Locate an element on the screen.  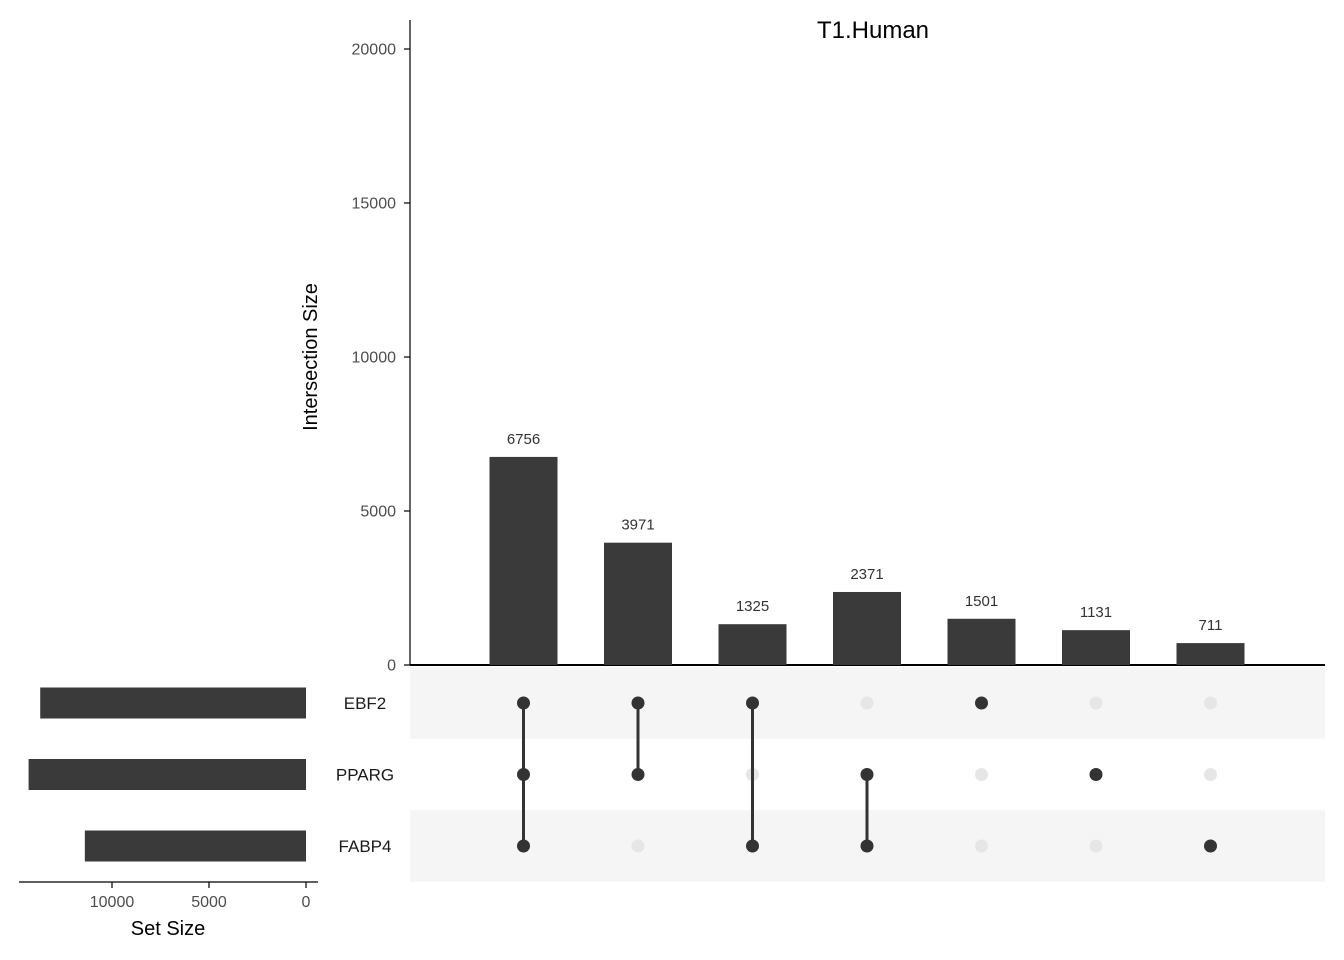
set-size-tick-label: 5000 is located at coordinates (209, 902).